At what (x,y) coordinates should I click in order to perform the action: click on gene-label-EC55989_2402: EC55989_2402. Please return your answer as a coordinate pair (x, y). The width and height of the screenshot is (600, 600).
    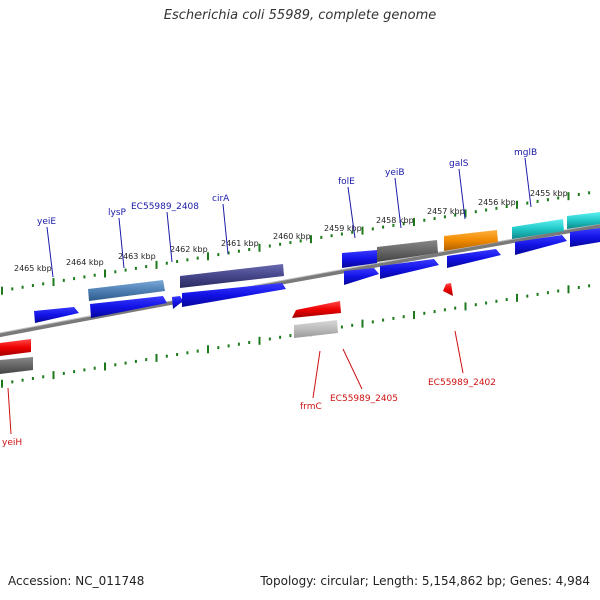
    Looking at the image, I should click on (462, 383).